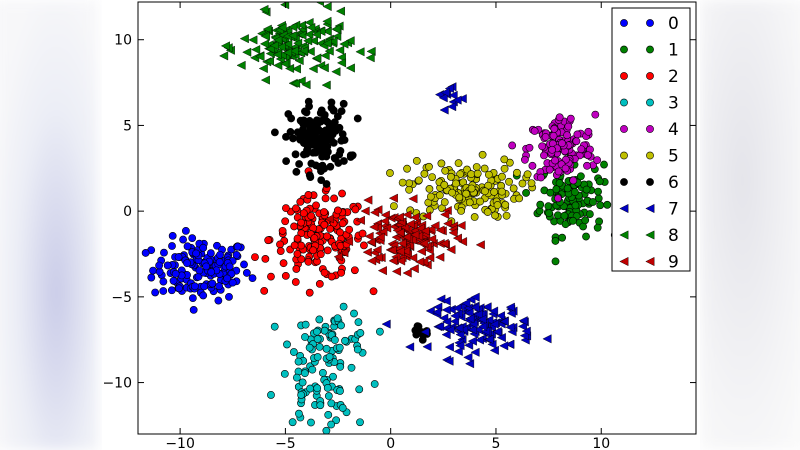 This screenshot has height=450, width=800. What do you see at coordinates (673, 130) in the screenshot?
I see `legend-label: 4` at bounding box center [673, 130].